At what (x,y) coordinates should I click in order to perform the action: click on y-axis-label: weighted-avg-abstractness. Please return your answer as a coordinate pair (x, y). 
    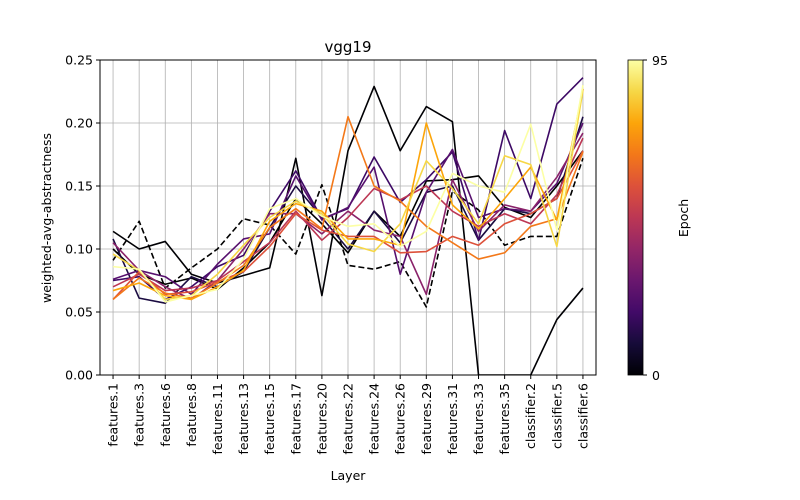
    Looking at the image, I should click on (46, 218).